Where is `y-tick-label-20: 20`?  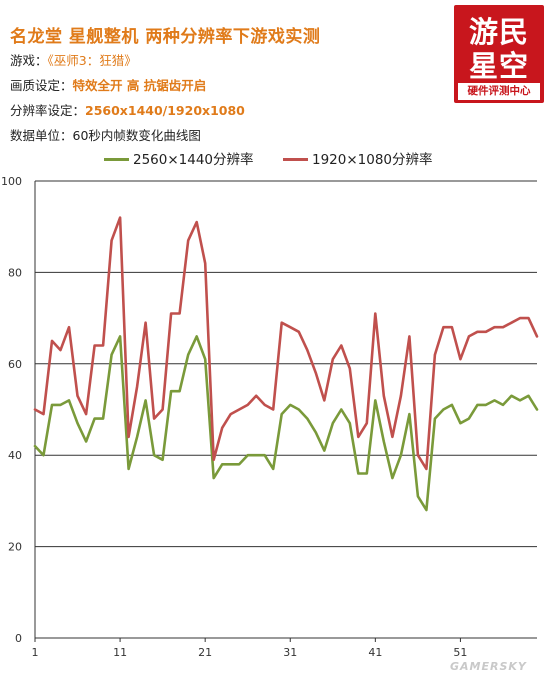
y-tick-label-20: 20 is located at coordinates (15, 547).